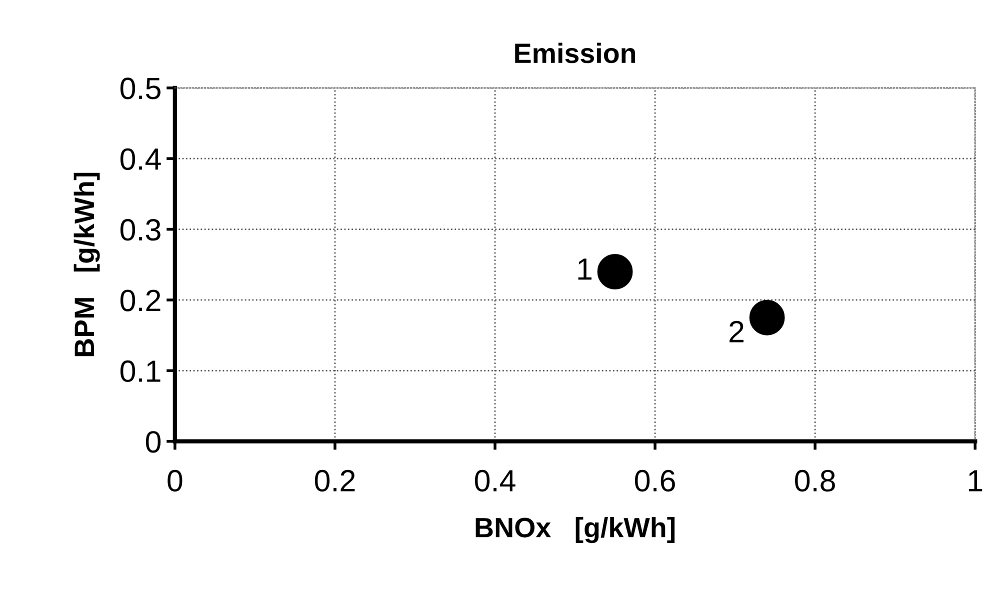 Image resolution: width=994 pixels, height=594 pixels. I want to click on y-tick-label: 0.3, so click(140, 230).